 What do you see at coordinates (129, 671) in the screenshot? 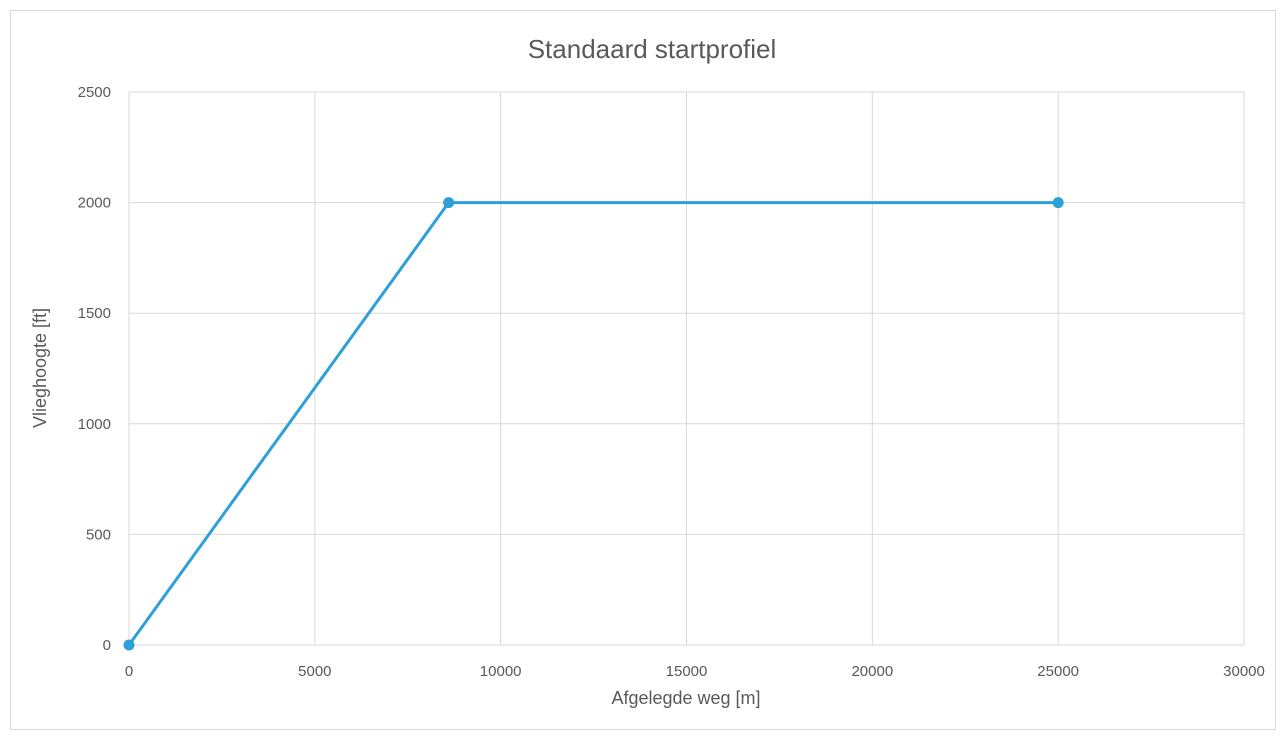
I see `x-tick-label: 0` at bounding box center [129, 671].